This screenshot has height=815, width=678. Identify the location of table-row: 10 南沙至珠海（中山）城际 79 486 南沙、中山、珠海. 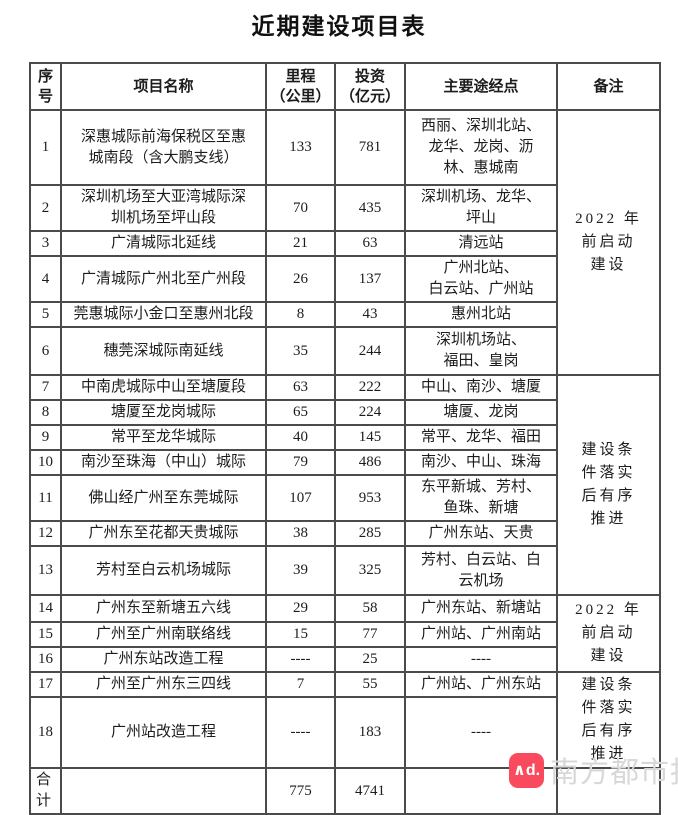
(344, 462).